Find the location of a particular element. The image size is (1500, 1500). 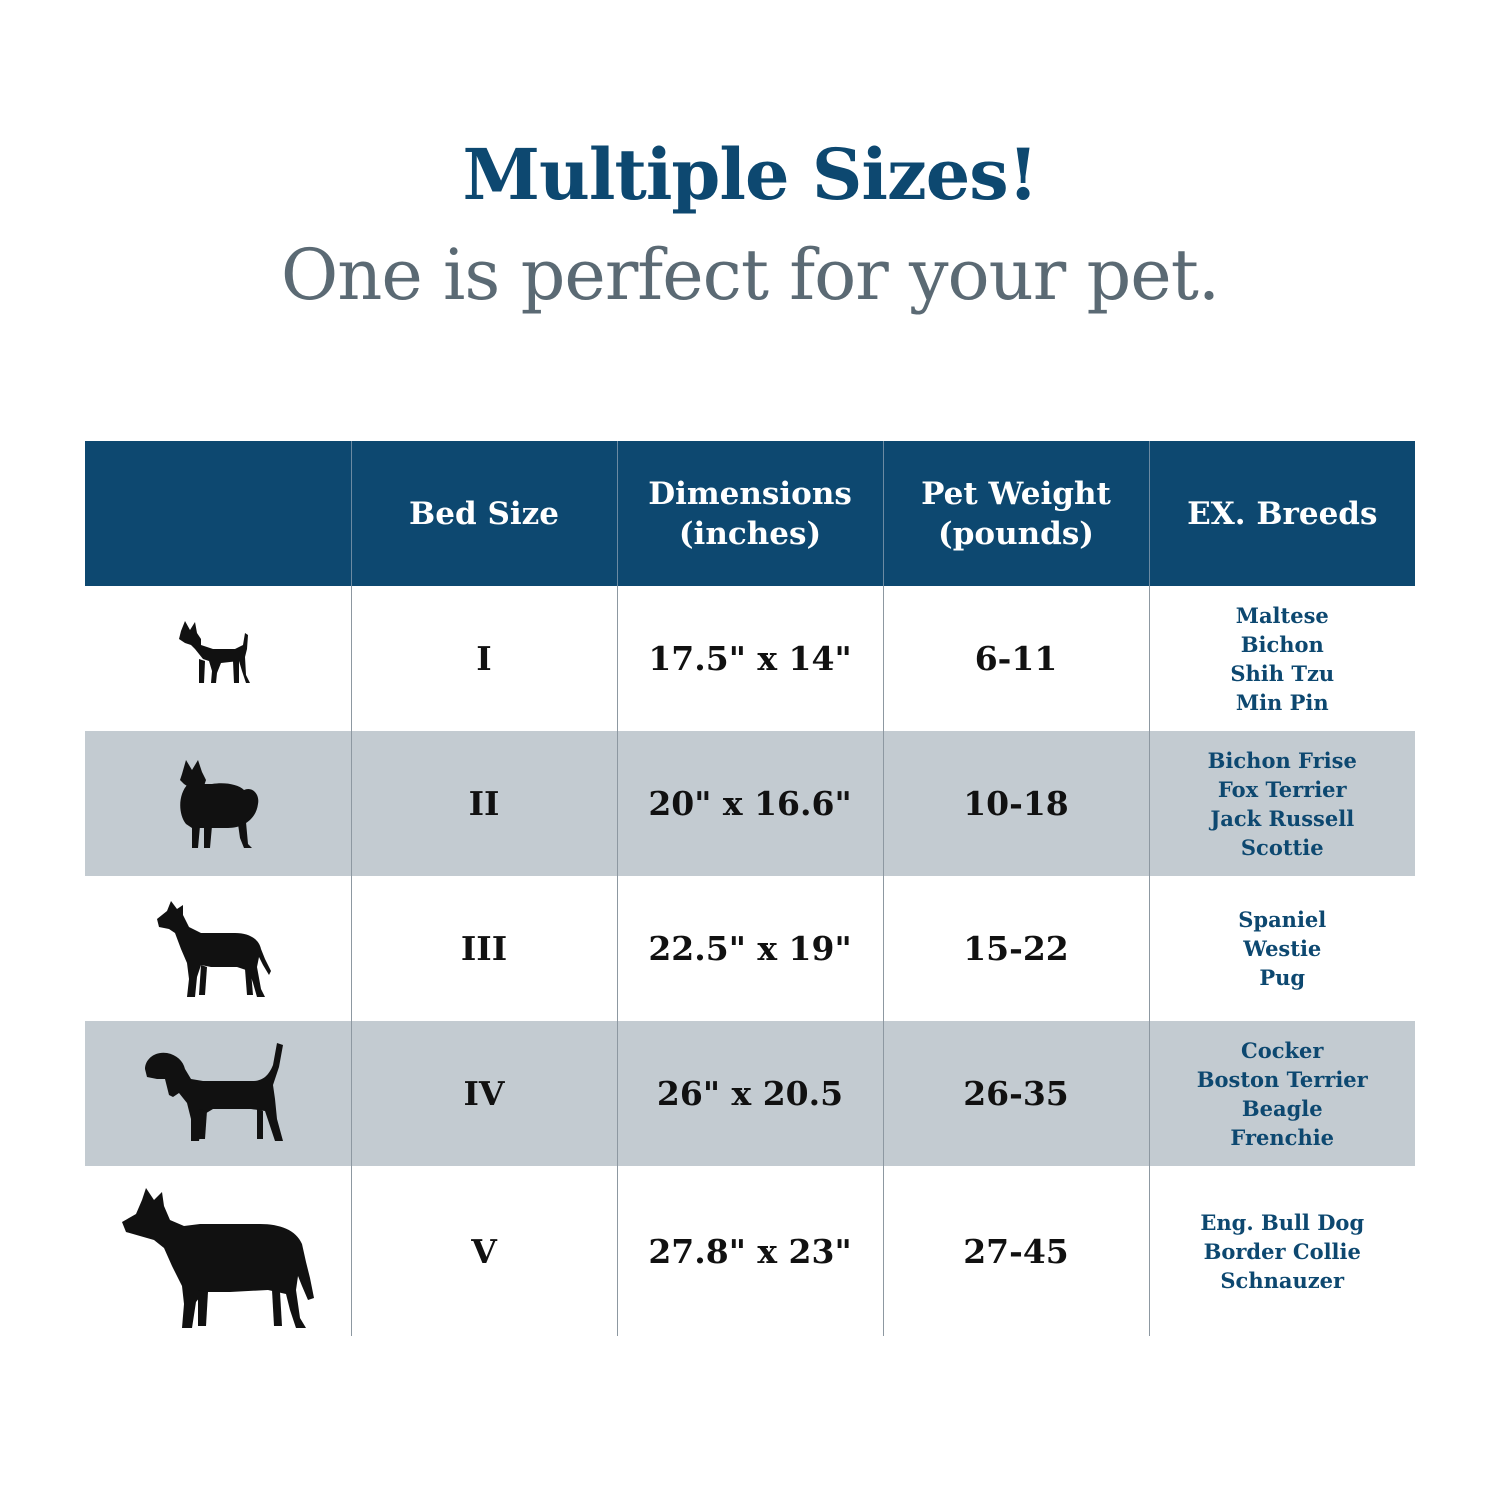

breeds-cell: Spaniel Westie Pug is located at coordinates (1281, 948).